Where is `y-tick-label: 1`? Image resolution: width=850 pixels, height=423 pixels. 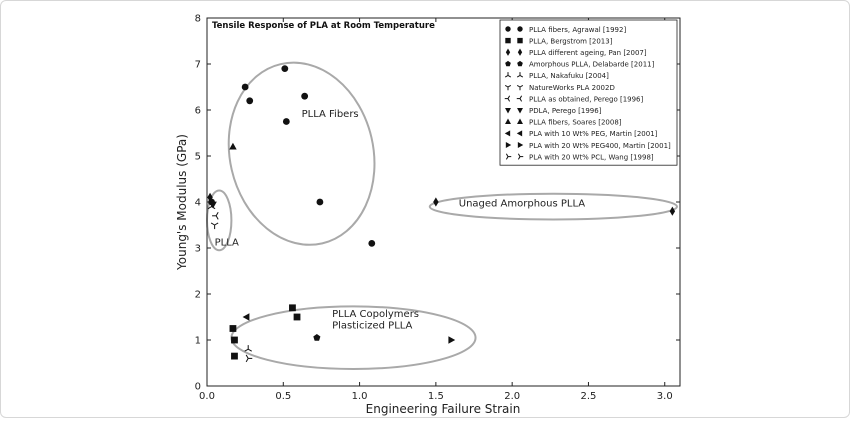
y-tick-label: 1 is located at coordinates (198, 341).